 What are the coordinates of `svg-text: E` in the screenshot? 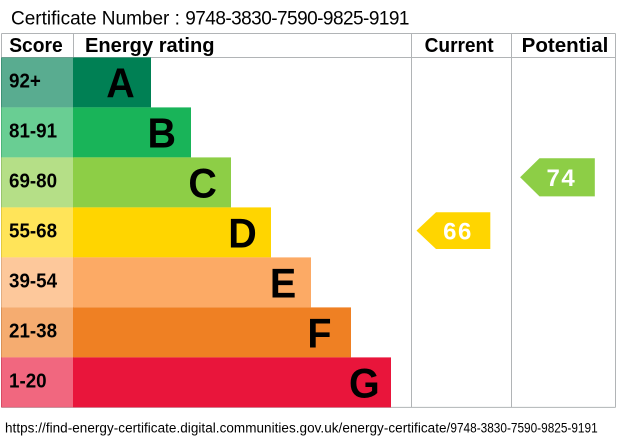 It's located at (283, 282).